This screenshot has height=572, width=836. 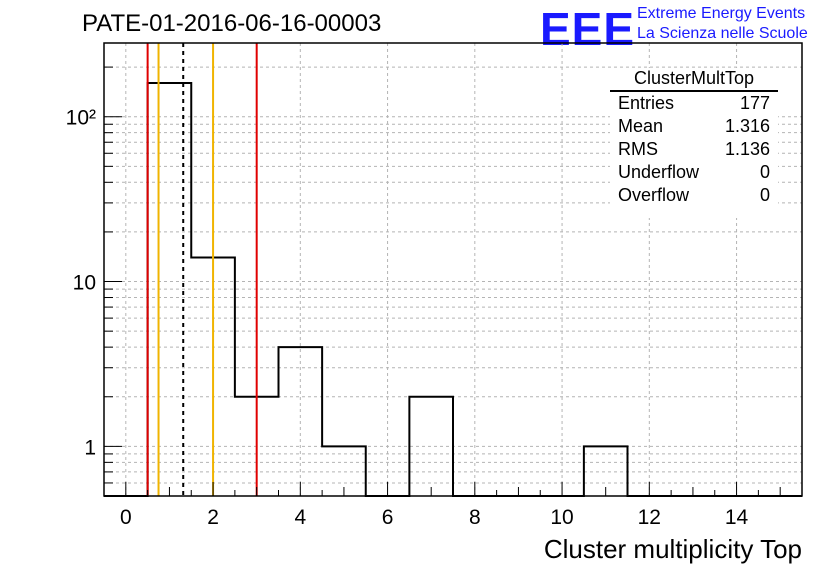 I want to click on x-axis-label: Cluster multiplicity Top, so click(x=672, y=549).